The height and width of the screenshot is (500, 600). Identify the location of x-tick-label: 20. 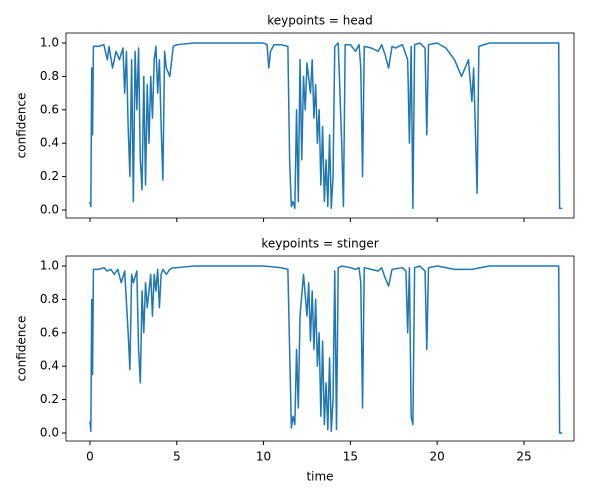
(437, 457).